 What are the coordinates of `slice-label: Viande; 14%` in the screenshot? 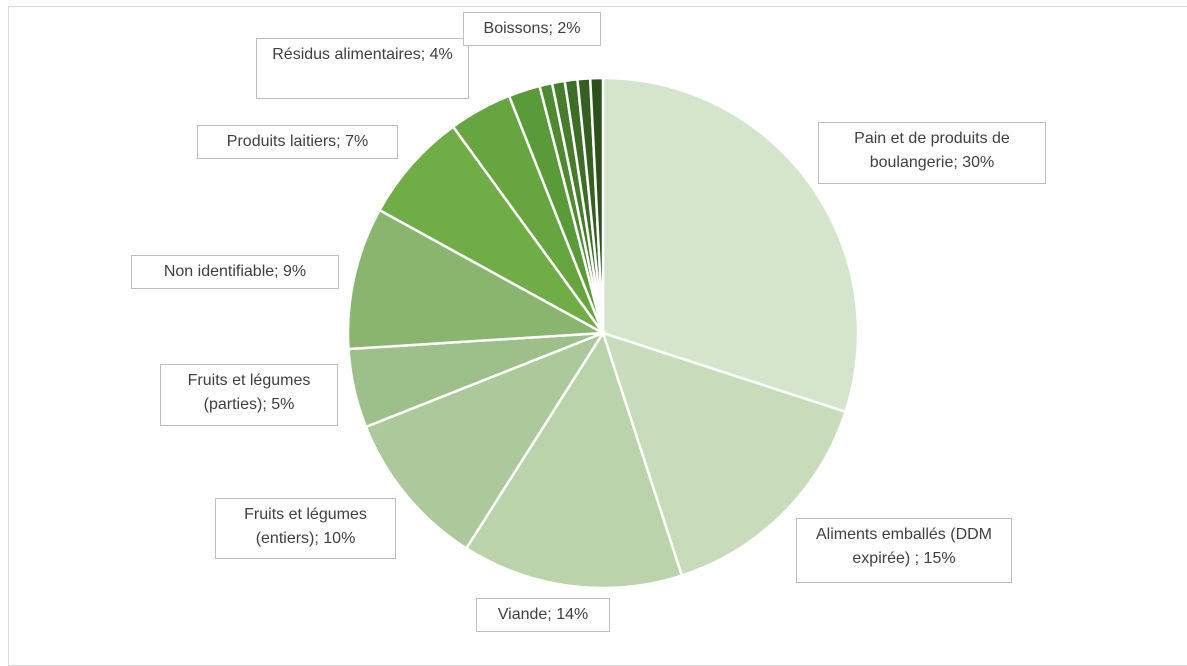 It's located at (543, 615).